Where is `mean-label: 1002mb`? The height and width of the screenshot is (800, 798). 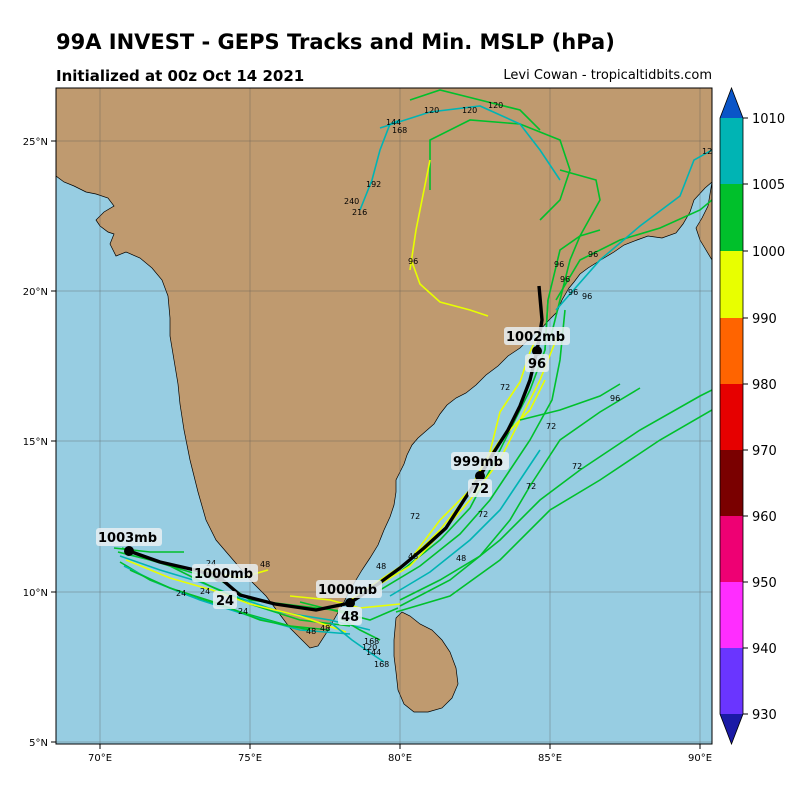
mean-label: 1002mb is located at coordinates (535, 337).